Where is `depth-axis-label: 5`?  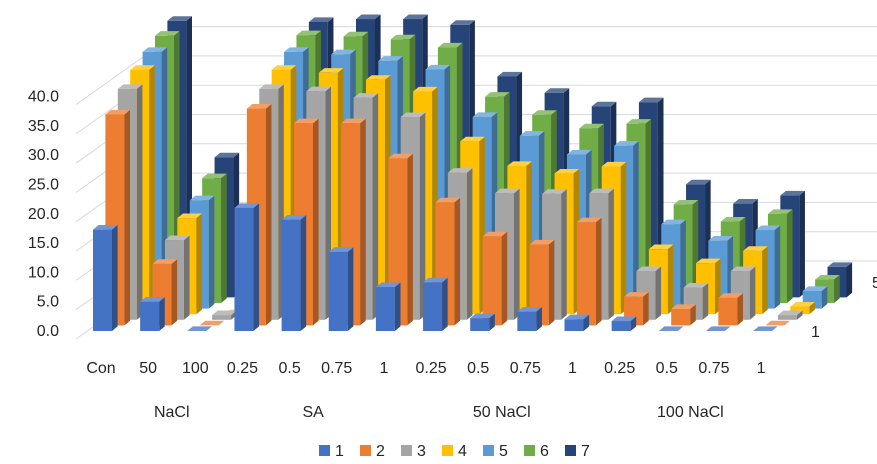 depth-axis-label: 5 is located at coordinates (874, 283).